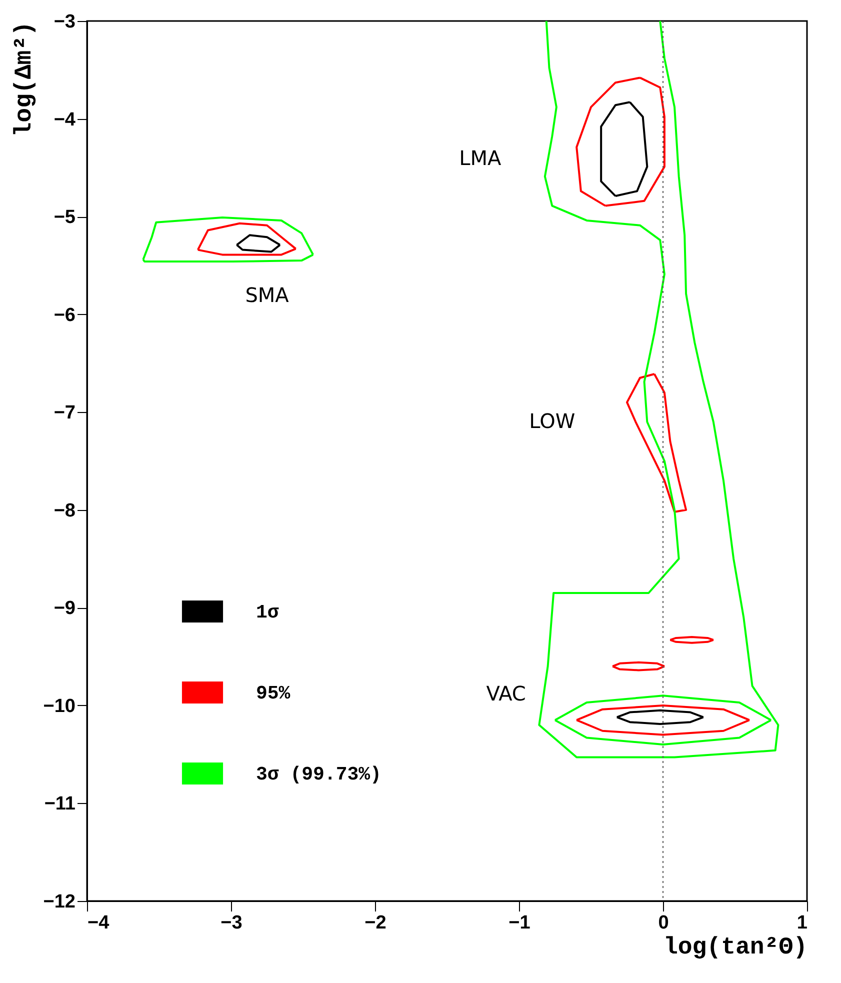  What do you see at coordinates (65, 217) in the screenshot?
I see `y-tick-label: −5` at bounding box center [65, 217].